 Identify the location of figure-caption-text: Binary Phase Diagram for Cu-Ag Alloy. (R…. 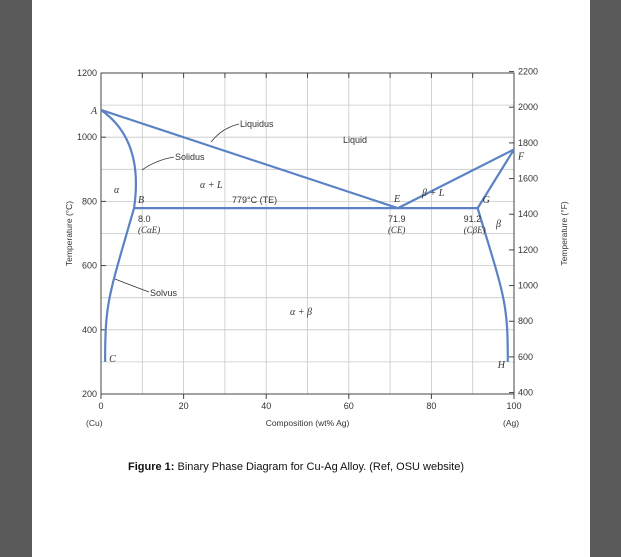
(319, 467).